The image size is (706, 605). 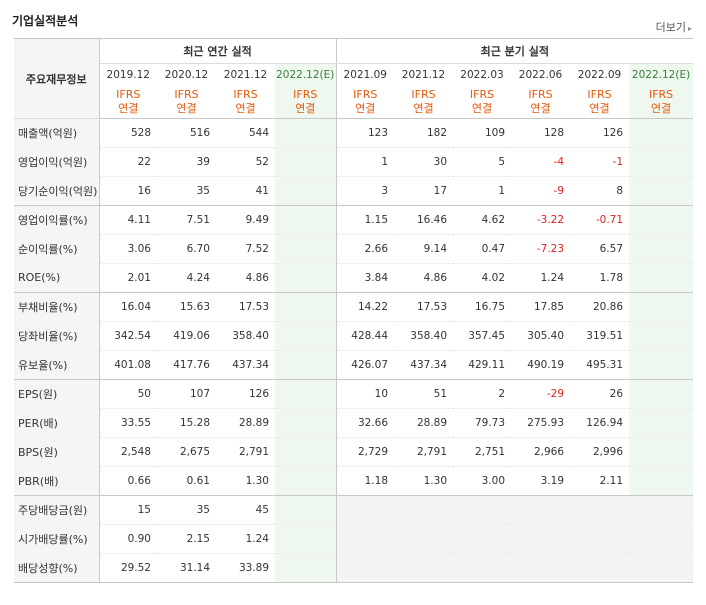 I want to click on table-cell: 16.04, so click(x=128, y=307).